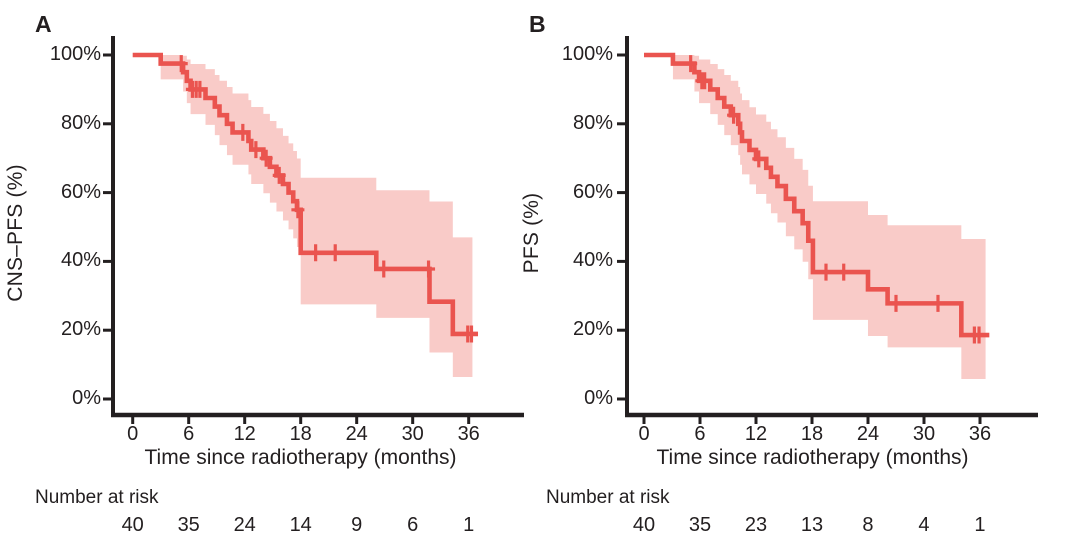  Describe the element at coordinates (43, 24) in the screenshot. I see `panel-a-label: A` at that location.